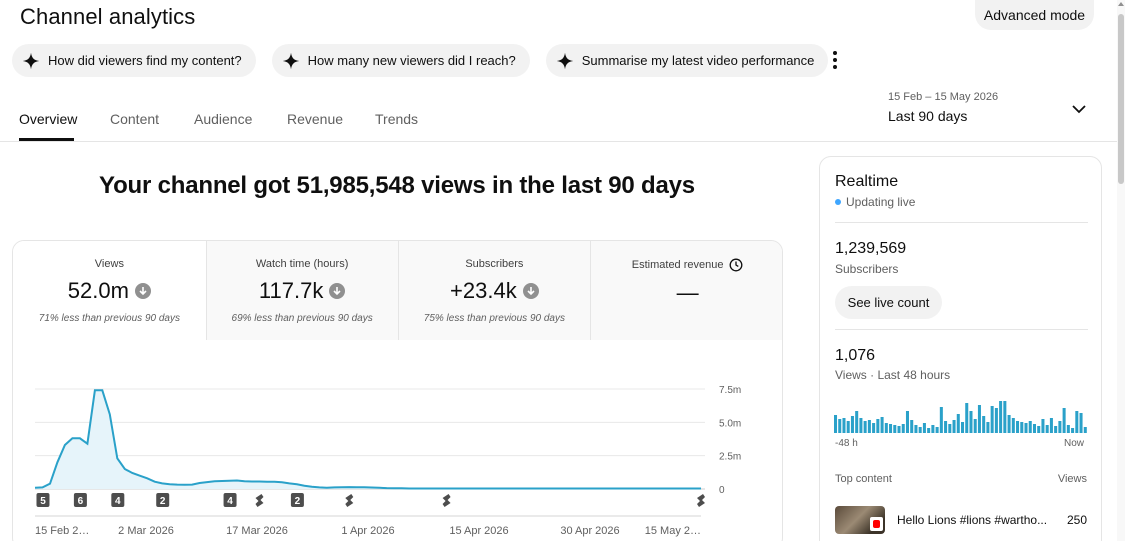 The image size is (1125, 541). What do you see at coordinates (730, 457) in the screenshot?
I see `y-tick-label: 2.5m` at bounding box center [730, 457].